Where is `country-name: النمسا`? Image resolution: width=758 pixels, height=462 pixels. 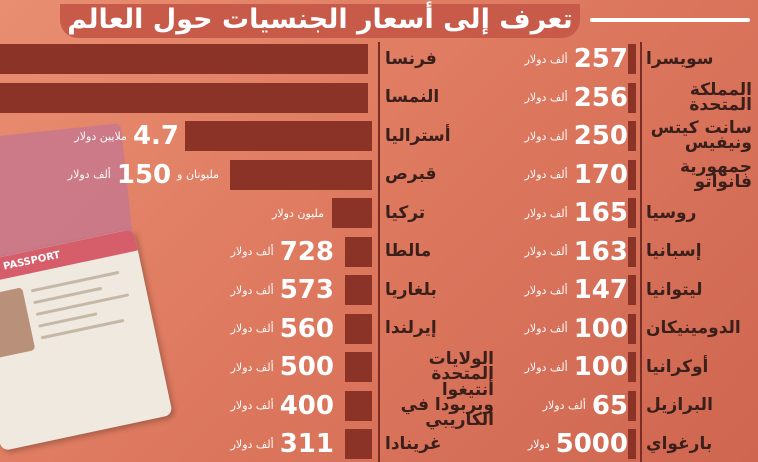
country-name: النمسا is located at coordinates (412, 97).